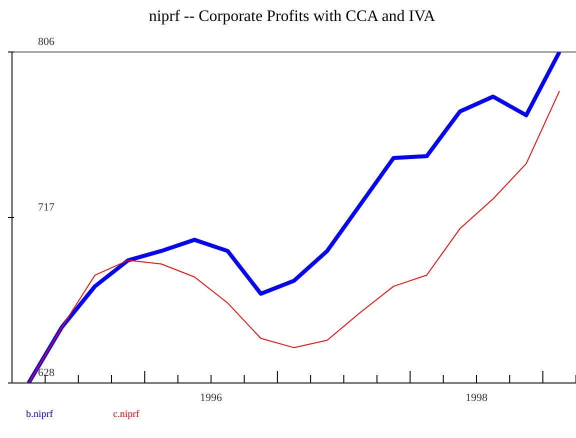  What do you see at coordinates (39, 414) in the screenshot?
I see `text: b.niprf` at bounding box center [39, 414].